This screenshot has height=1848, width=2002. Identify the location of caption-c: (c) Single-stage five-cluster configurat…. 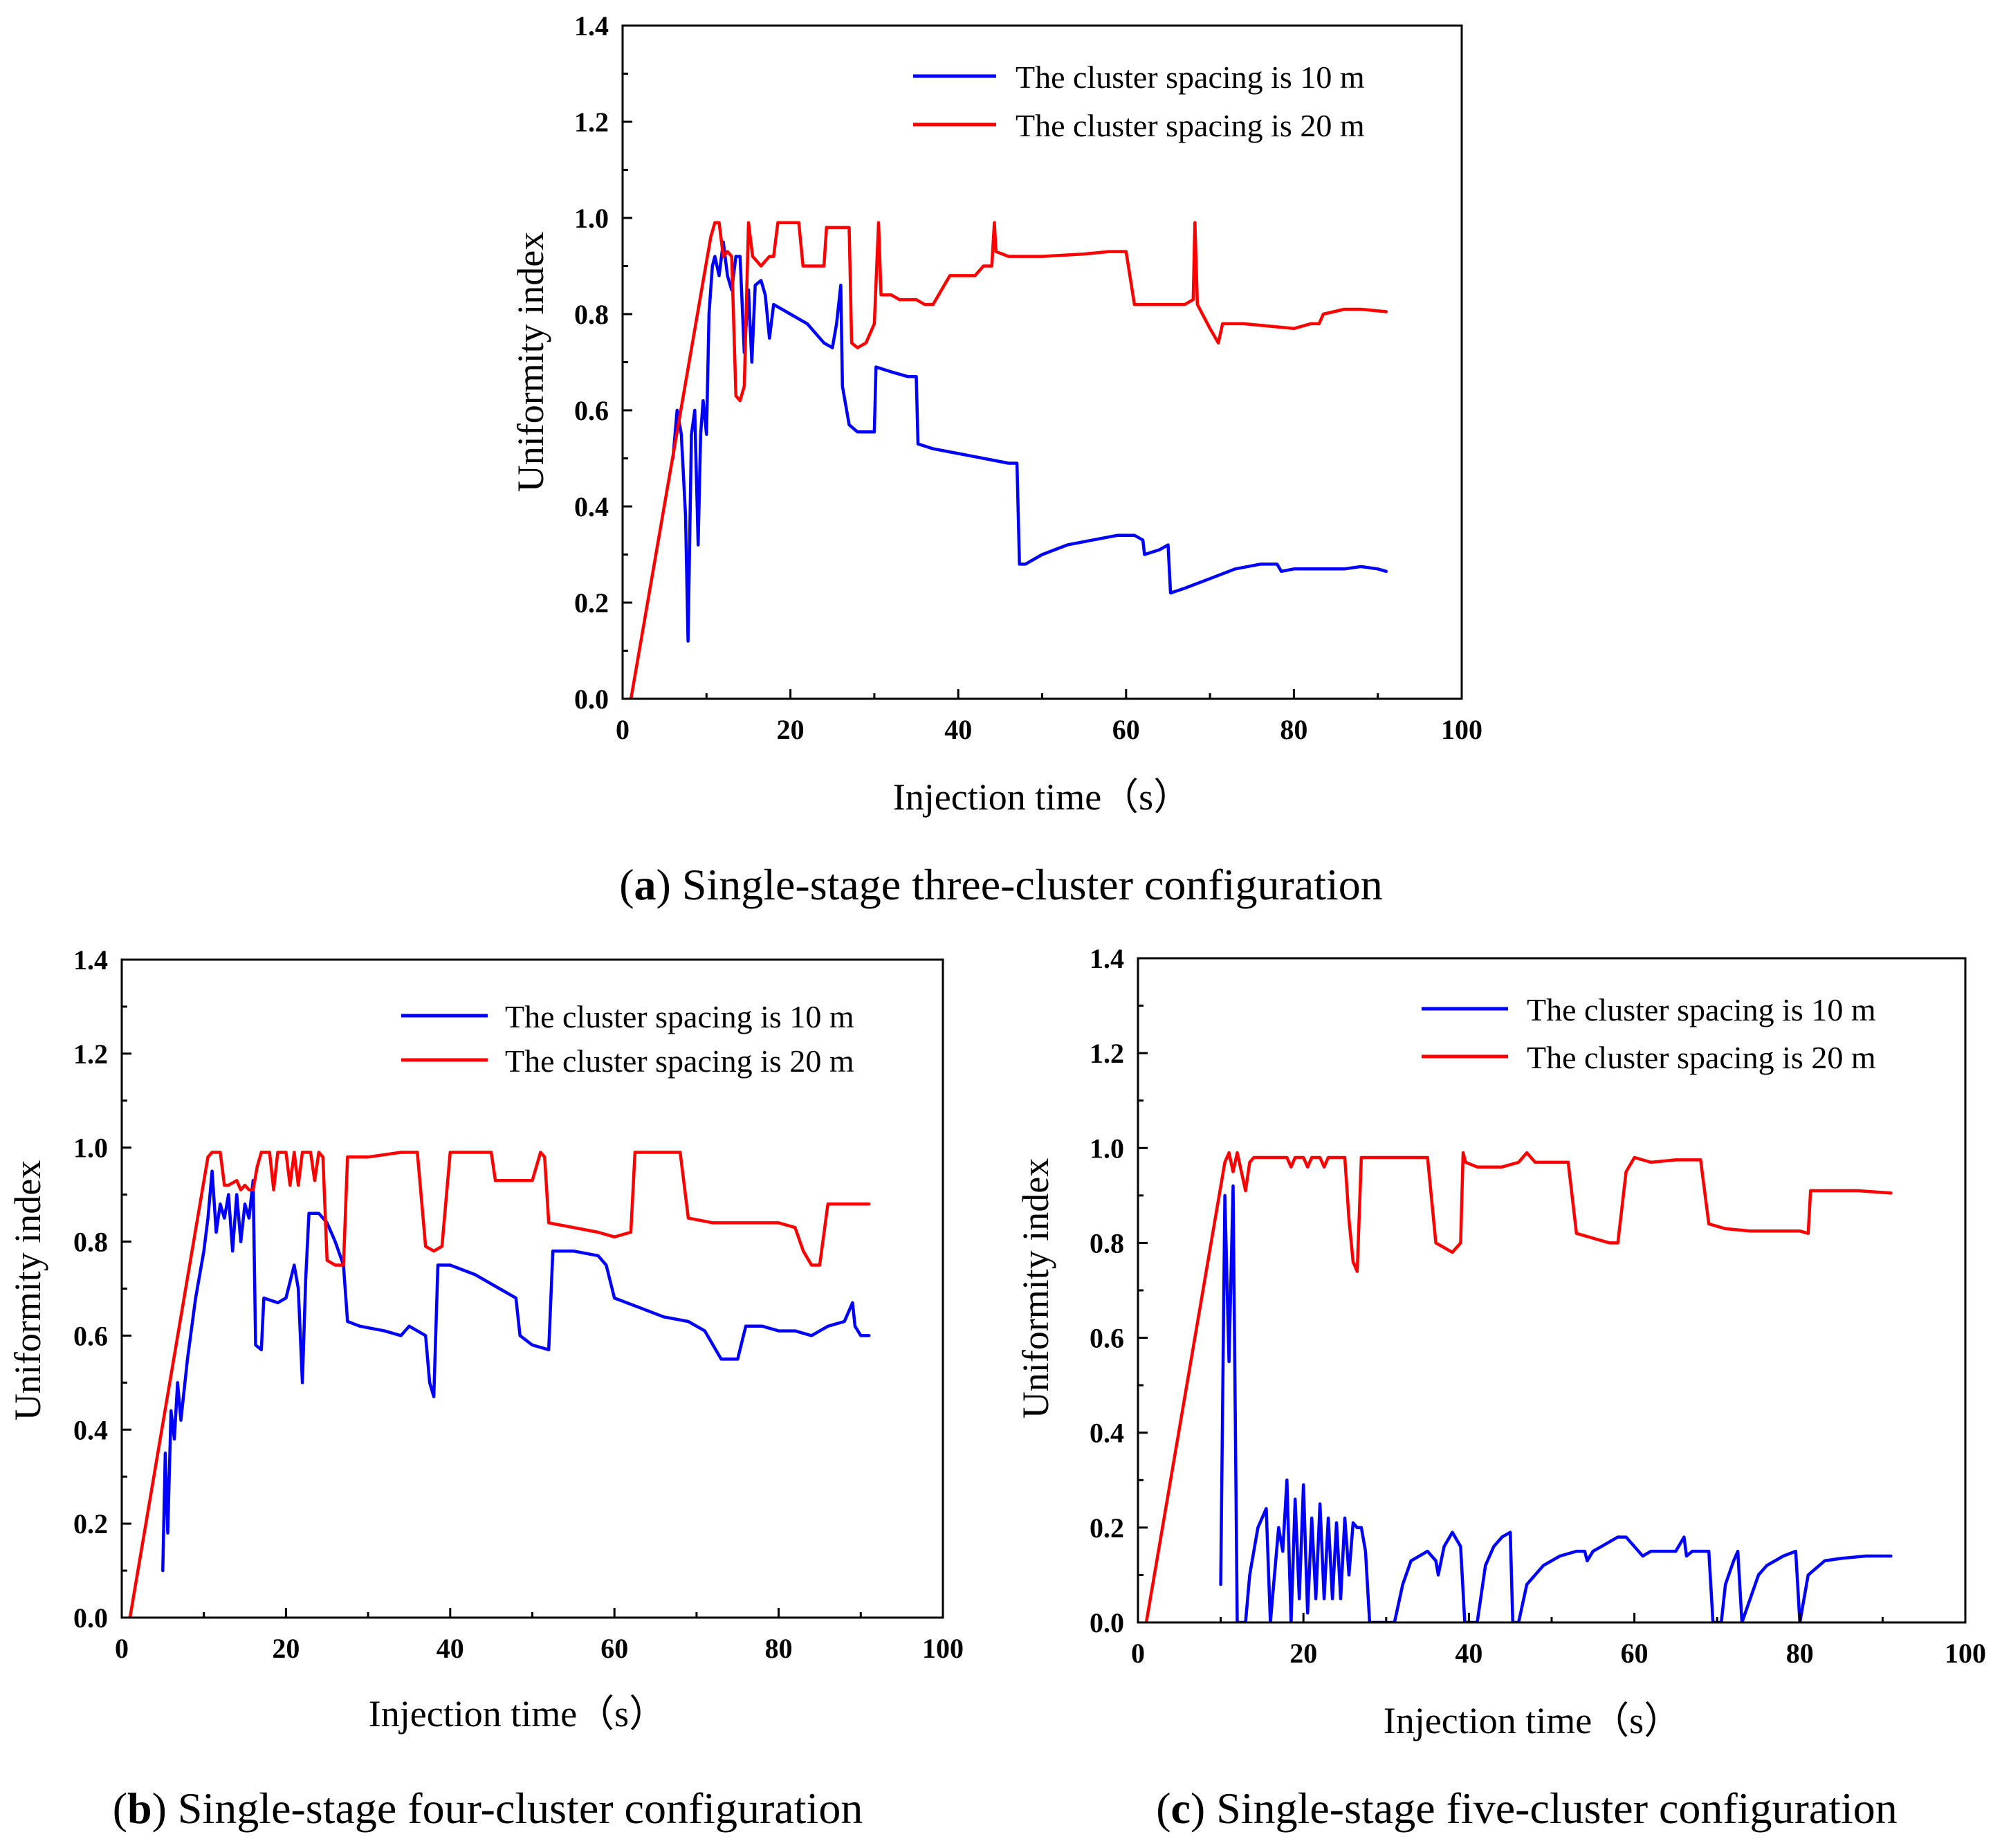
(1527, 1808).